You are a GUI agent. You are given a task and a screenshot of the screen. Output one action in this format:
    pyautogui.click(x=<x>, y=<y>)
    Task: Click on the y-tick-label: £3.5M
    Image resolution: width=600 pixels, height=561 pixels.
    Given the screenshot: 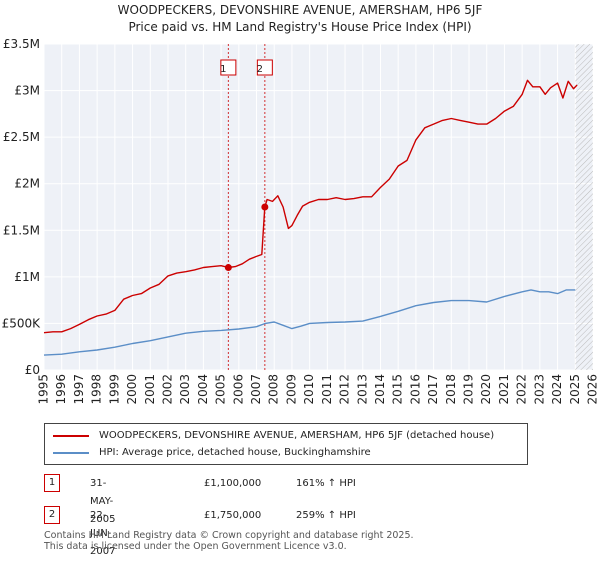 What is the action you would take?
    pyautogui.click(x=21, y=44)
    